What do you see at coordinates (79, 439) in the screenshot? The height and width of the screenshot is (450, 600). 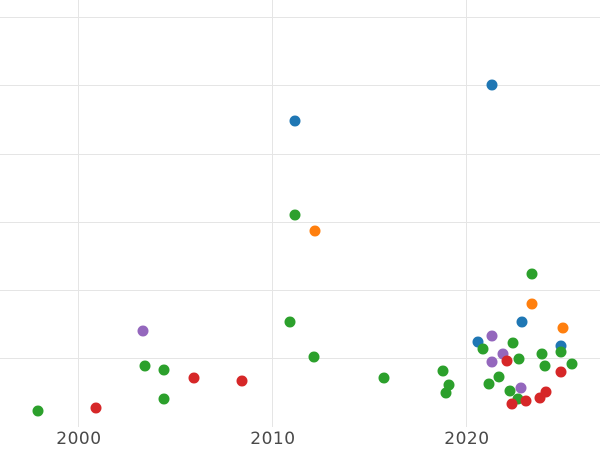 I see `x-tick-label-2000: 2000` at bounding box center [79, 439].